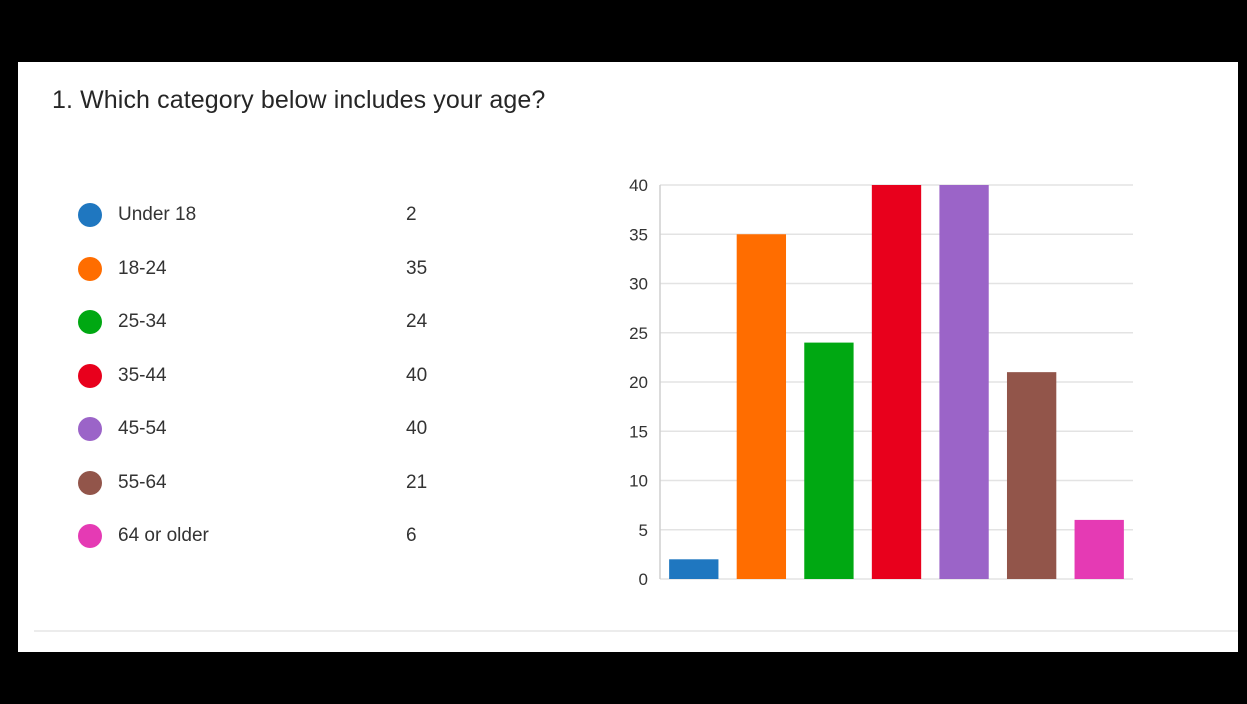 The height and width of the screenshot is (704, 1247). What do you see at coordinates (142, 375) in the screenshot?
I see `legend-label: 35-44` at bounding box center [142, 375].